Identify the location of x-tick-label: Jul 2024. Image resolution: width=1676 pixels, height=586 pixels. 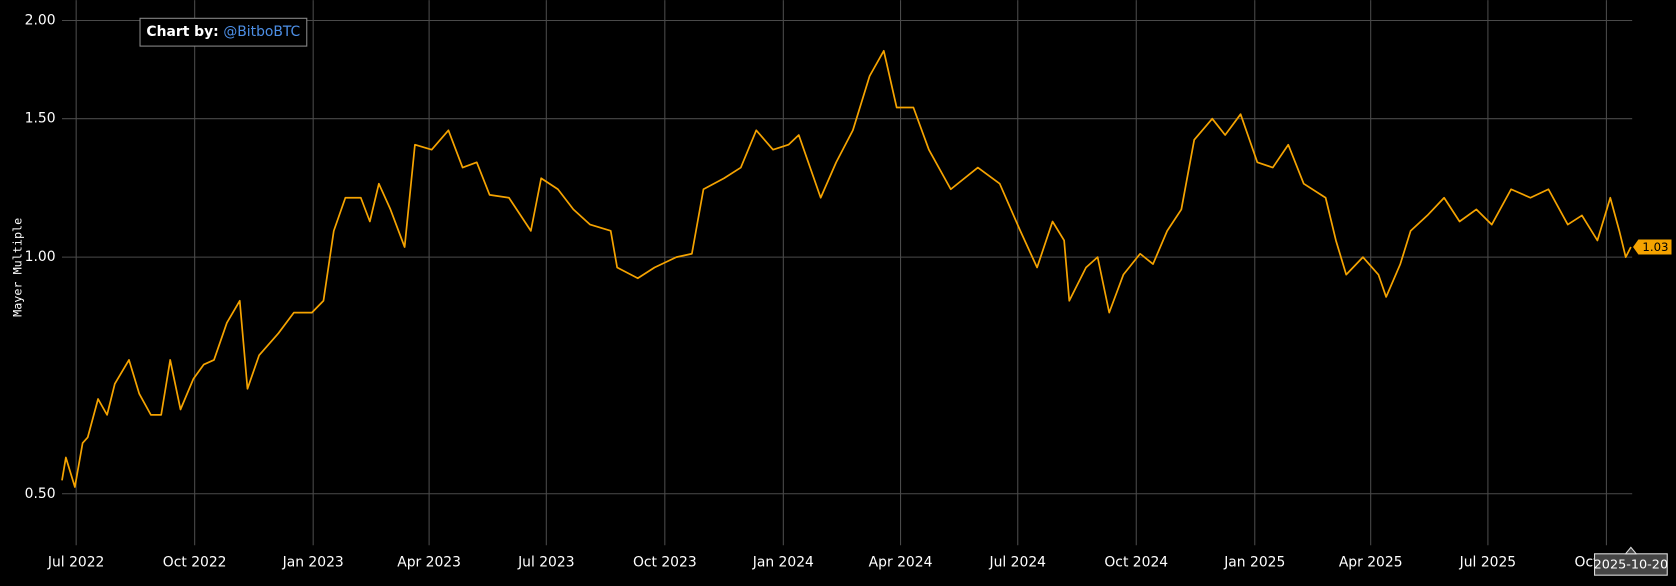
(1018, 562).